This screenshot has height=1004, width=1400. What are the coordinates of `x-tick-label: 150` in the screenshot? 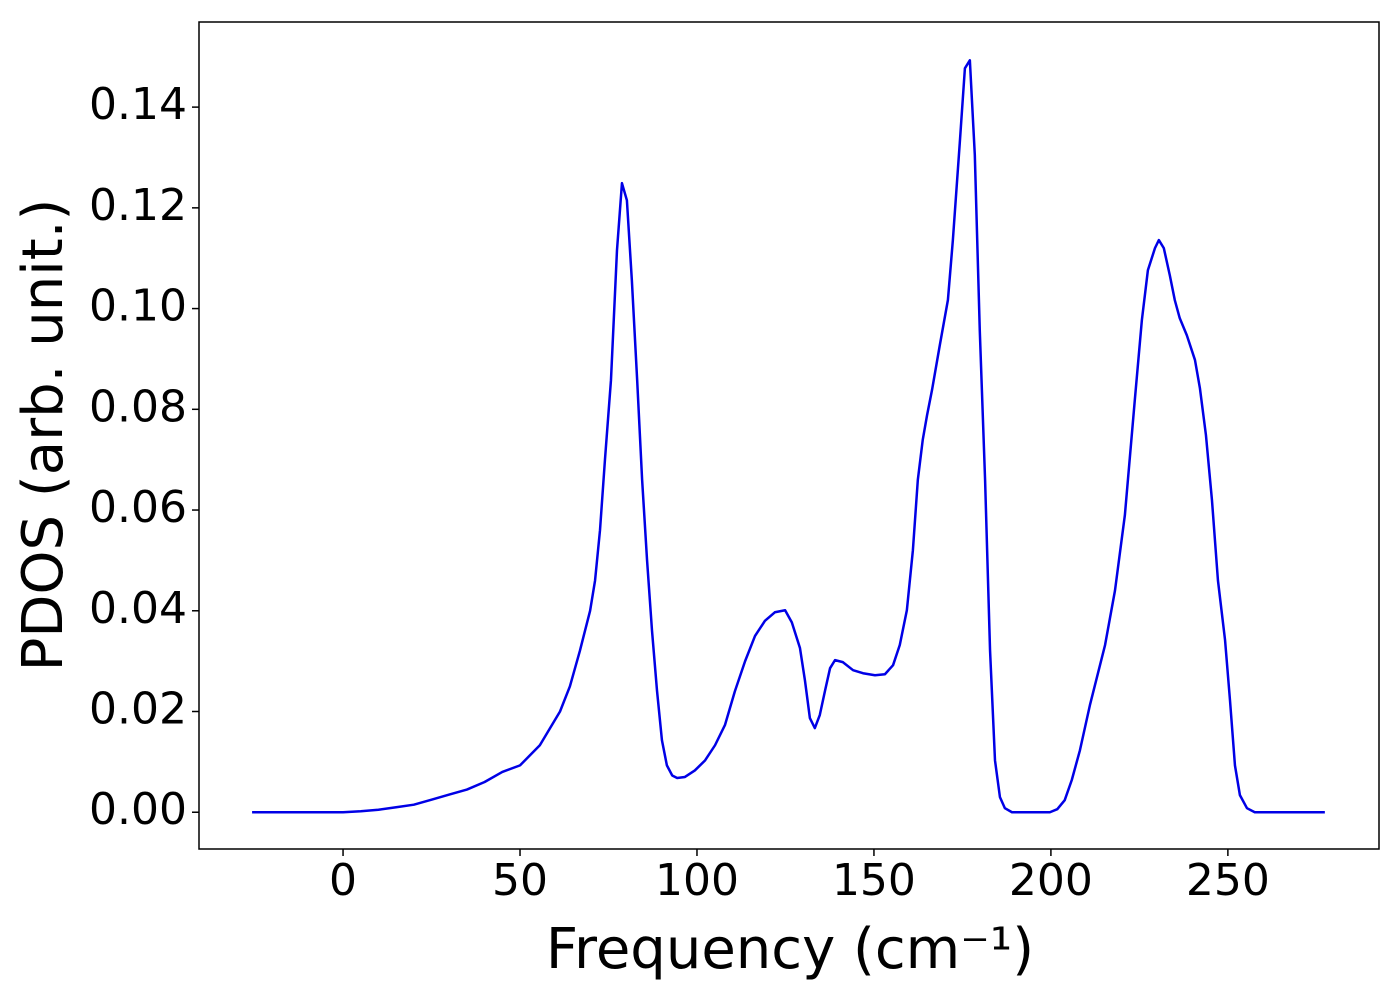 It's located at (874, 880).